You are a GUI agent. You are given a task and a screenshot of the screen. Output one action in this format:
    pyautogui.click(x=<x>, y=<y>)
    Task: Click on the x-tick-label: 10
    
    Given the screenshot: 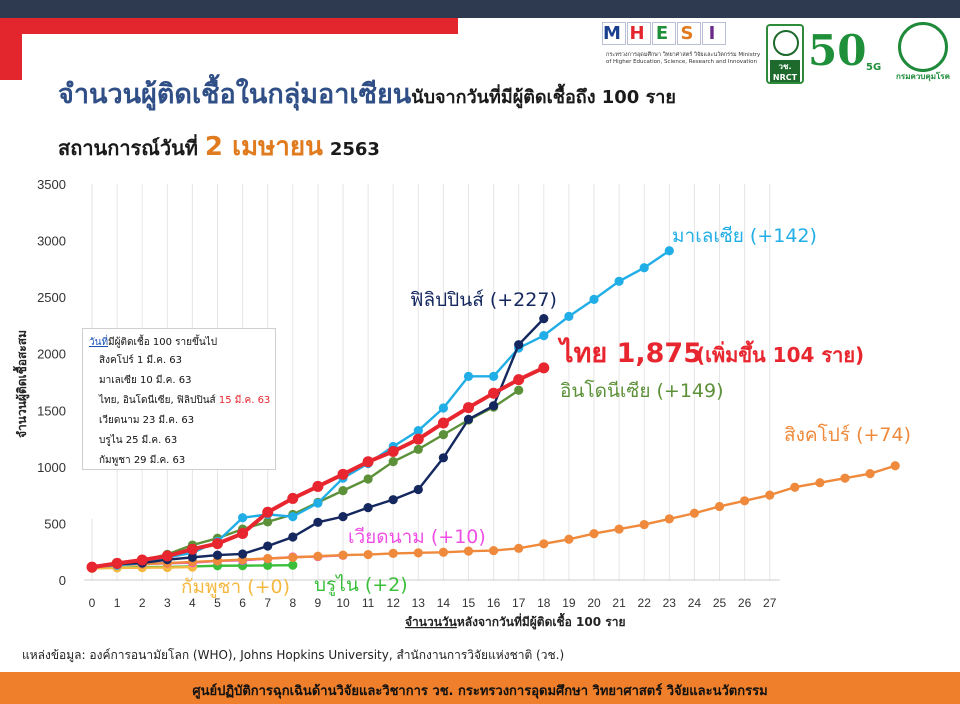 What is the action you would take?
    pyautogui.click(x=343, y=603)
    